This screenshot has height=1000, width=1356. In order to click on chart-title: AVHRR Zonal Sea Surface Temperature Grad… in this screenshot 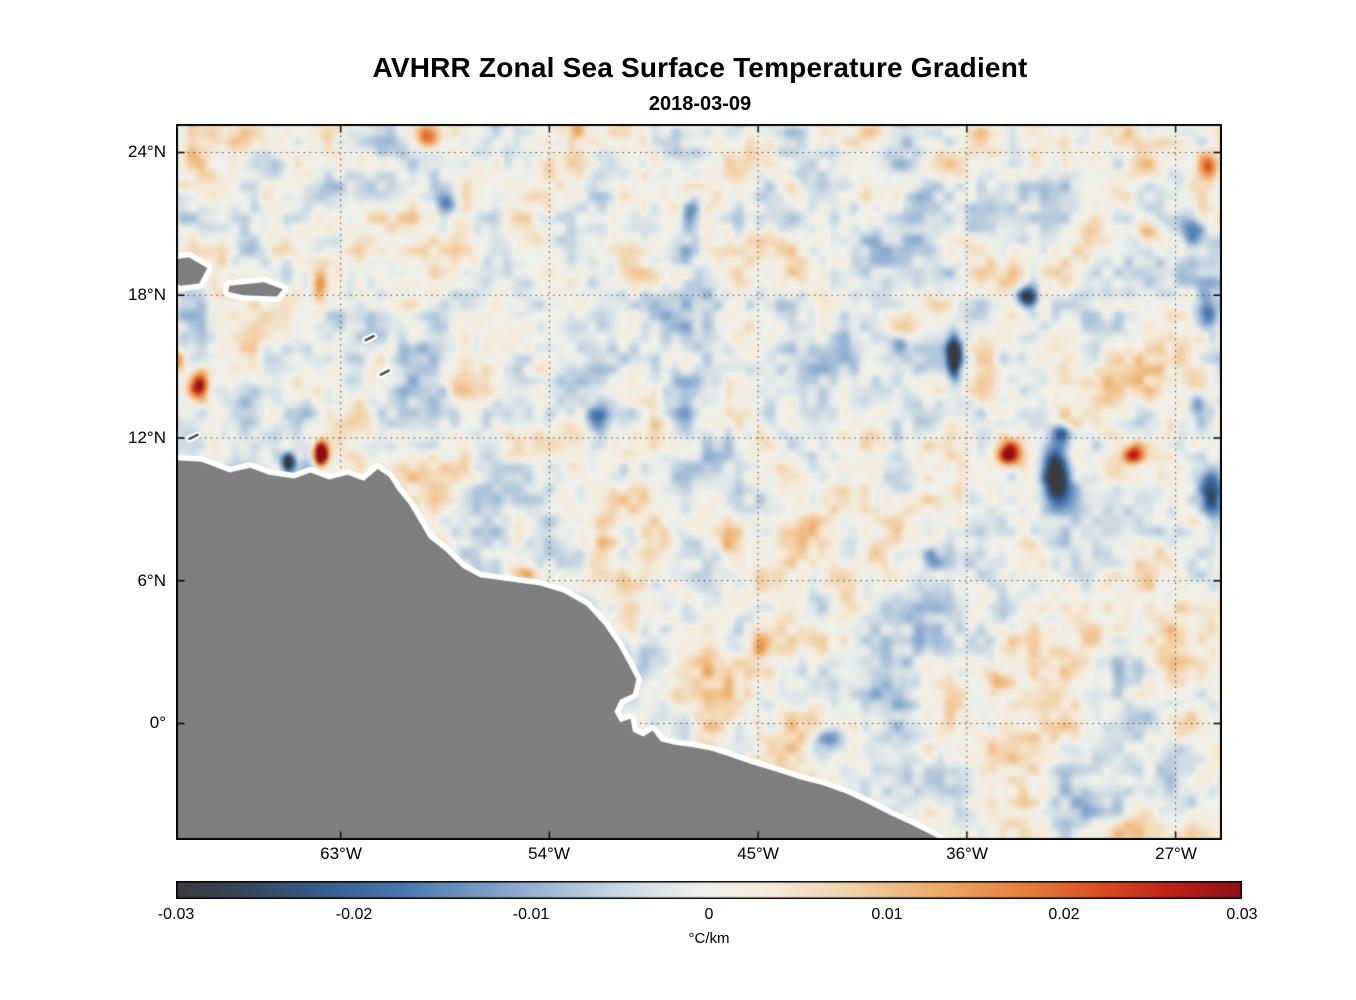, I will do `click(700, 67)`.